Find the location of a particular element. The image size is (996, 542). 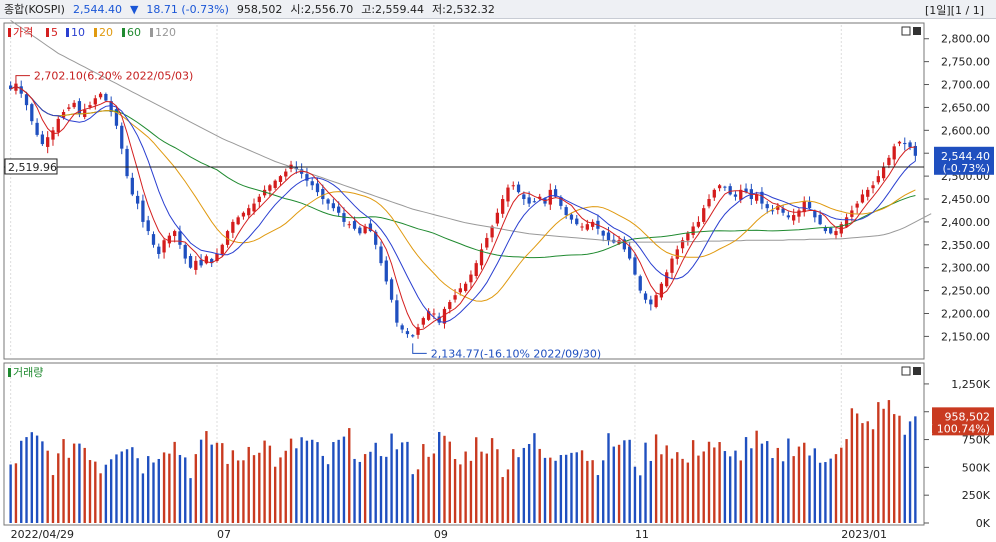

index-name: 종합(KOSPI) is located at coordinates (34, 9).